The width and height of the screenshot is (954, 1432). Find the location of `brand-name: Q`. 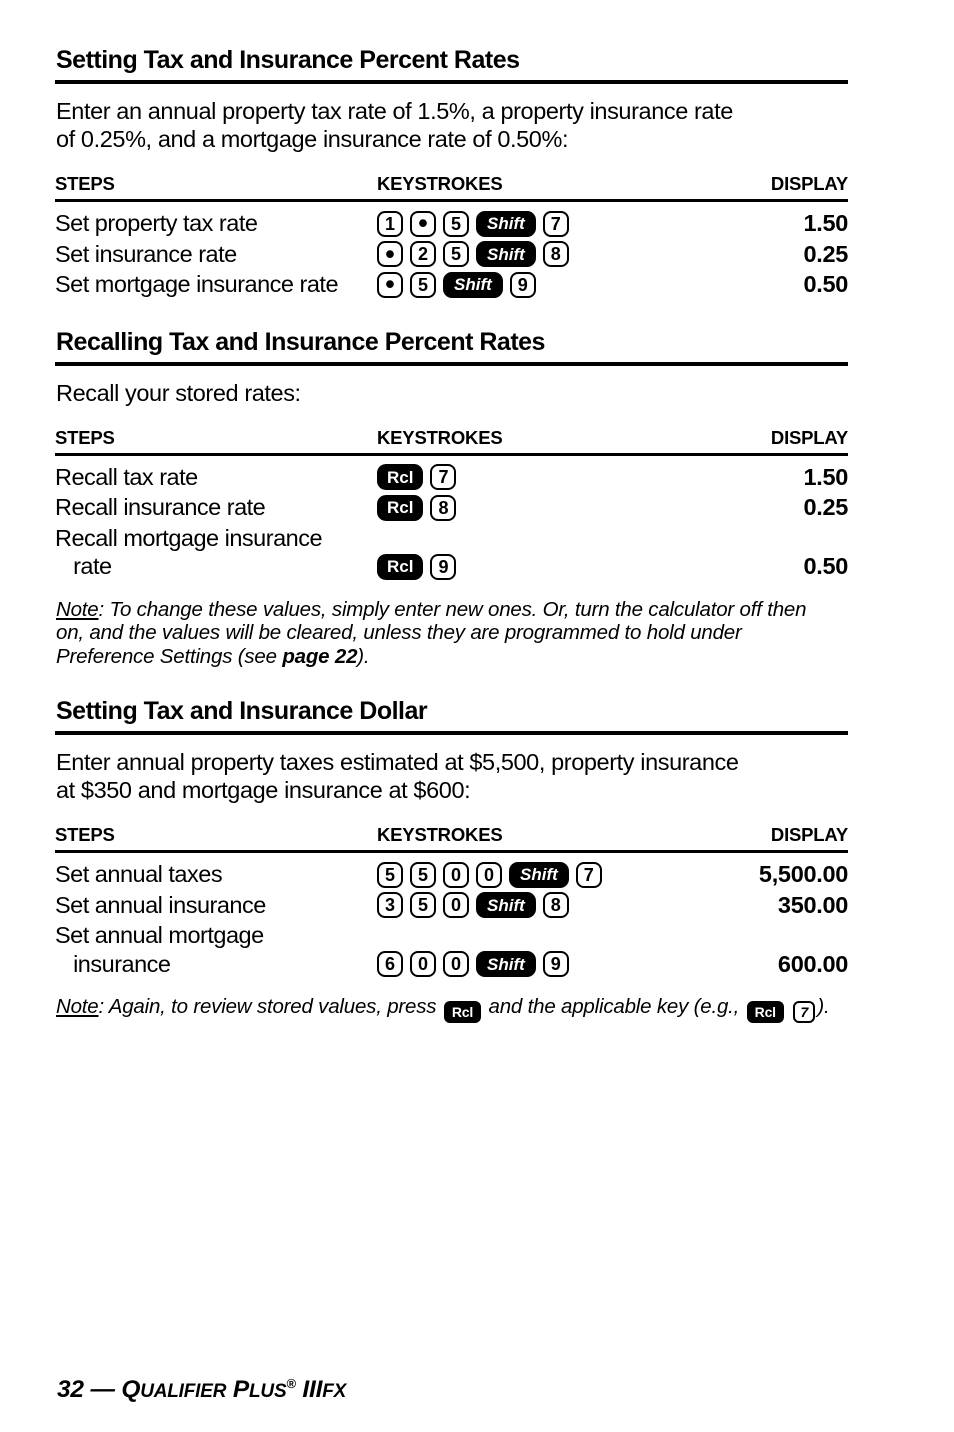

brand-name: Q is located at coordinates (131, 1389).